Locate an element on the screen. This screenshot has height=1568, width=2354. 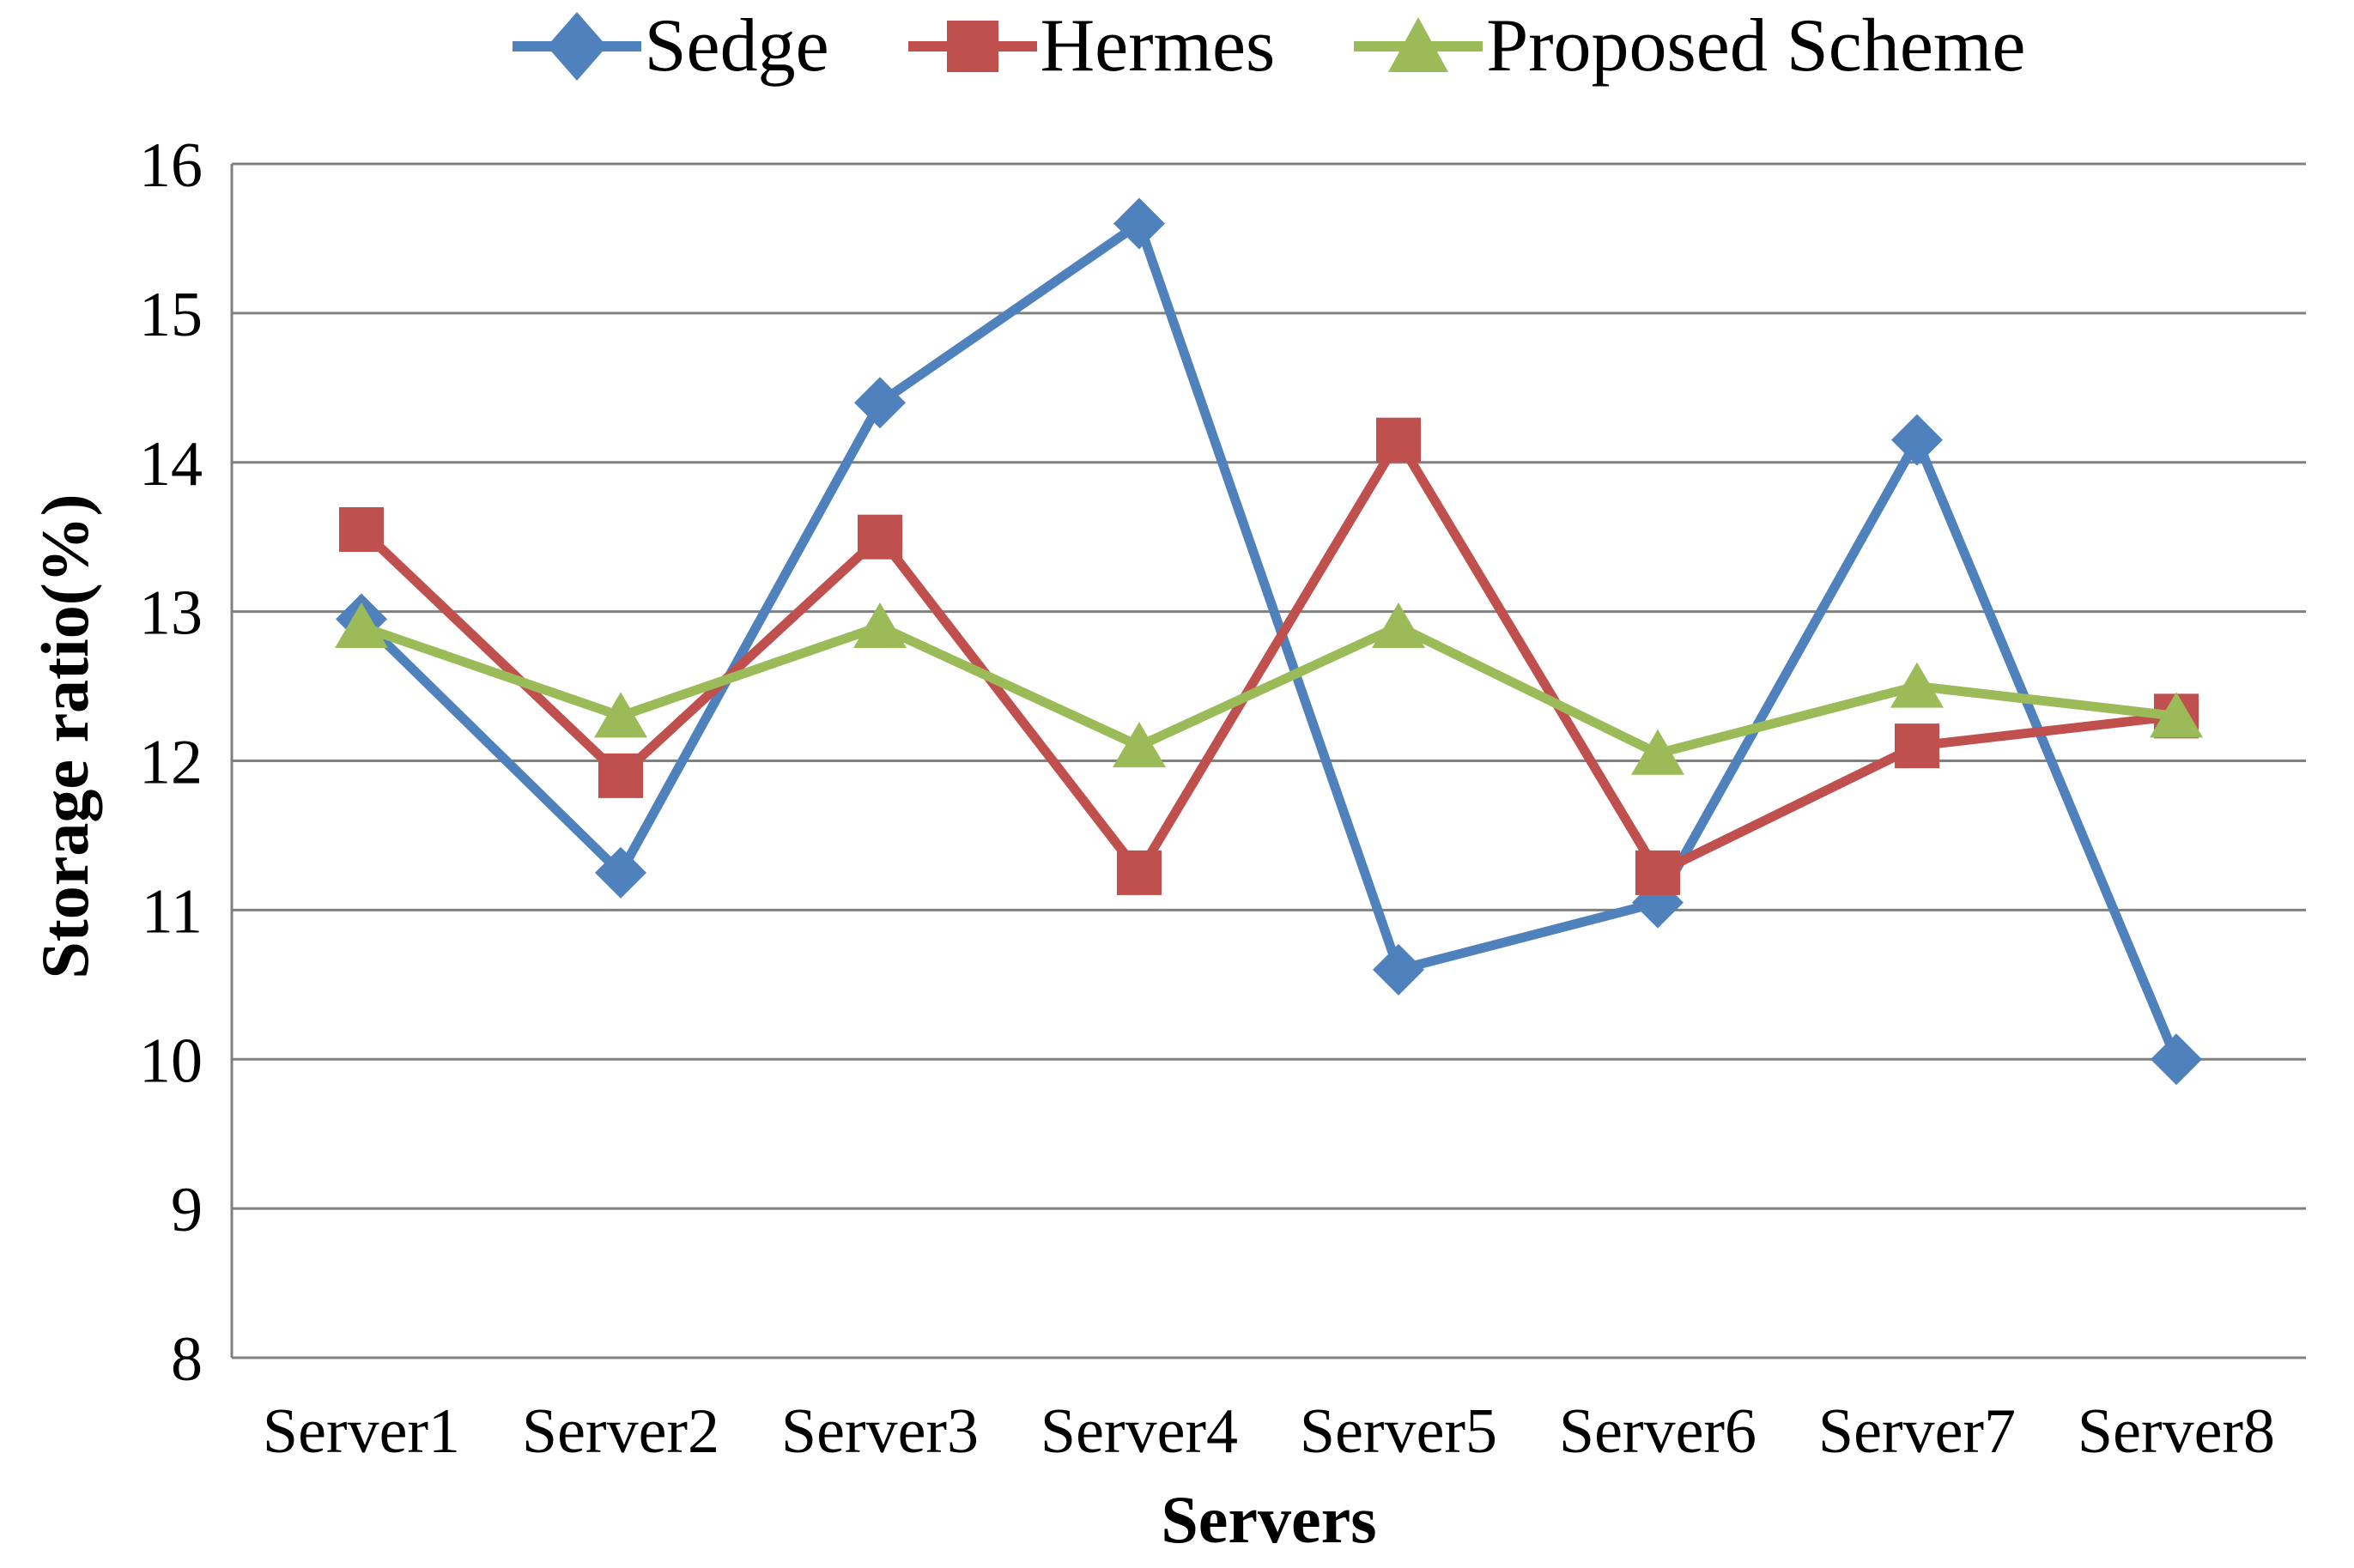
y-tick-label: 9 is located at coordinates (187, 1210).